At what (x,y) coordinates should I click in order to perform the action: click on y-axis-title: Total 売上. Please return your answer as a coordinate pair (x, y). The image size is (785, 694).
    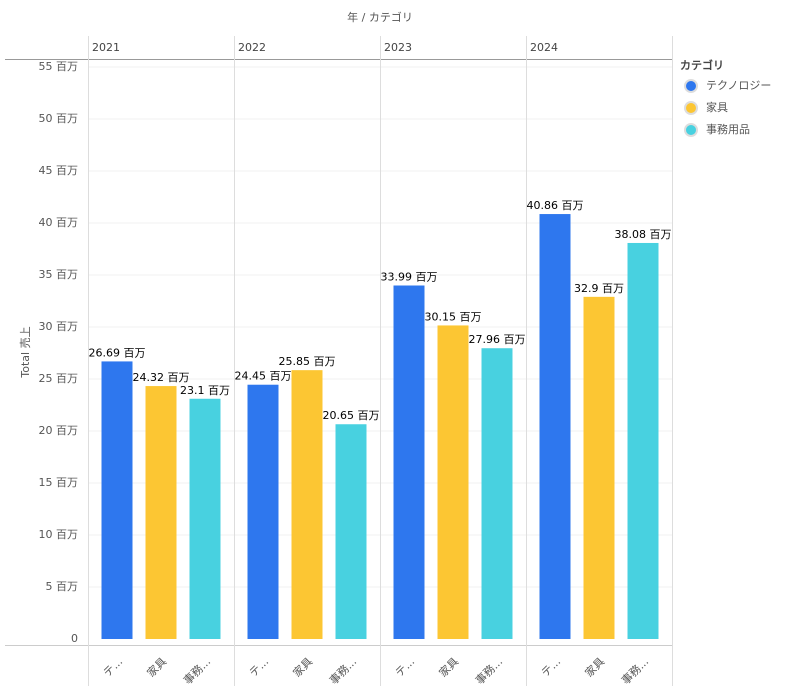
    Looking at the image, I should click on (25, 352).